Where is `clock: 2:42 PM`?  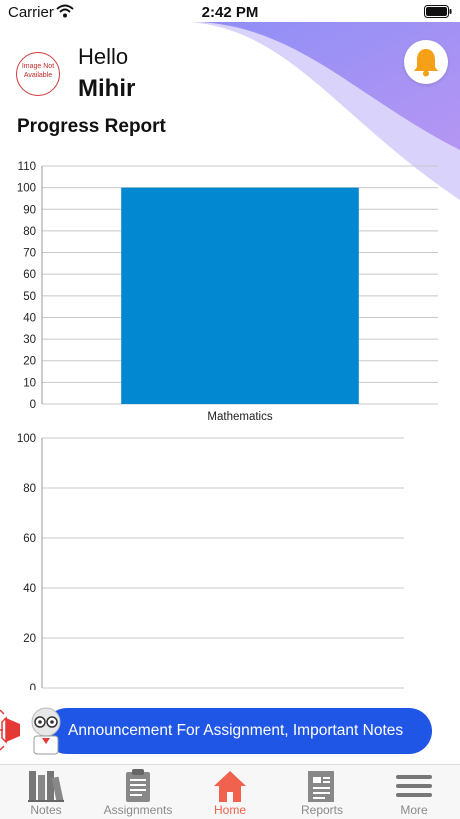 clock: 2:42 PM is located at coordinates (230, 12).